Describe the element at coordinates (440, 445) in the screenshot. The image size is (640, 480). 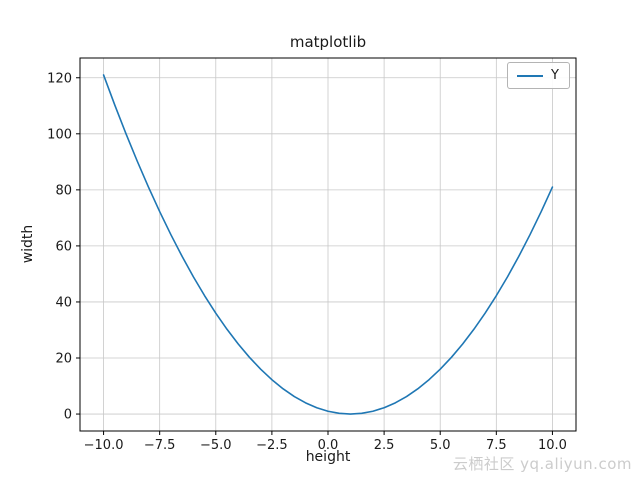
I see `x-tick-label: 5.0` at that location.